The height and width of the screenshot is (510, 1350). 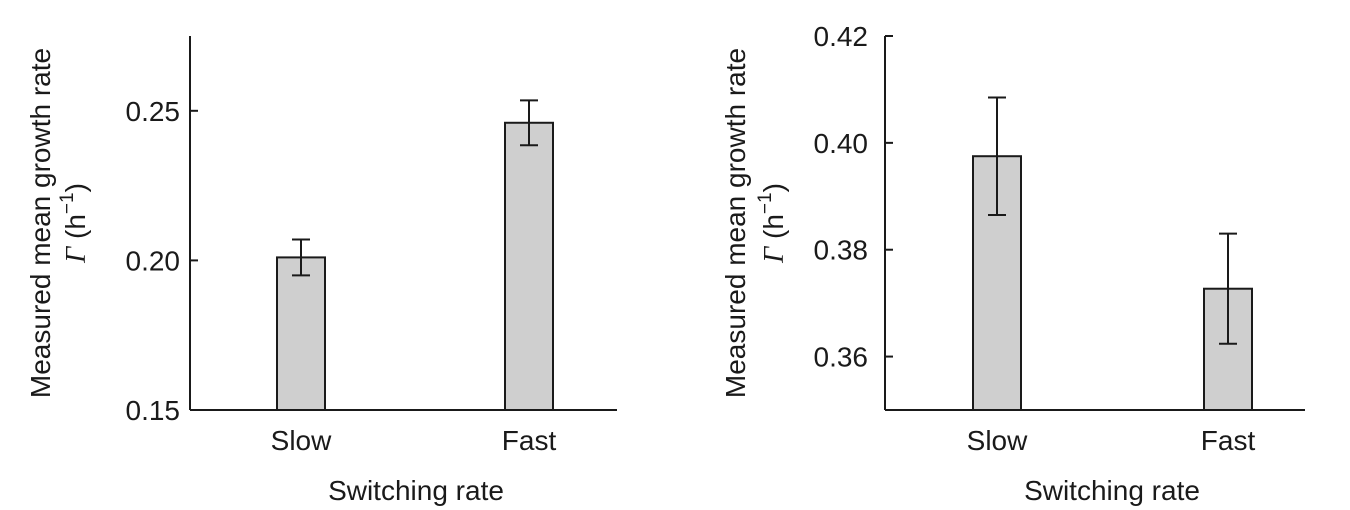 I want to click on bar-slow, so click(x=301, y=333).